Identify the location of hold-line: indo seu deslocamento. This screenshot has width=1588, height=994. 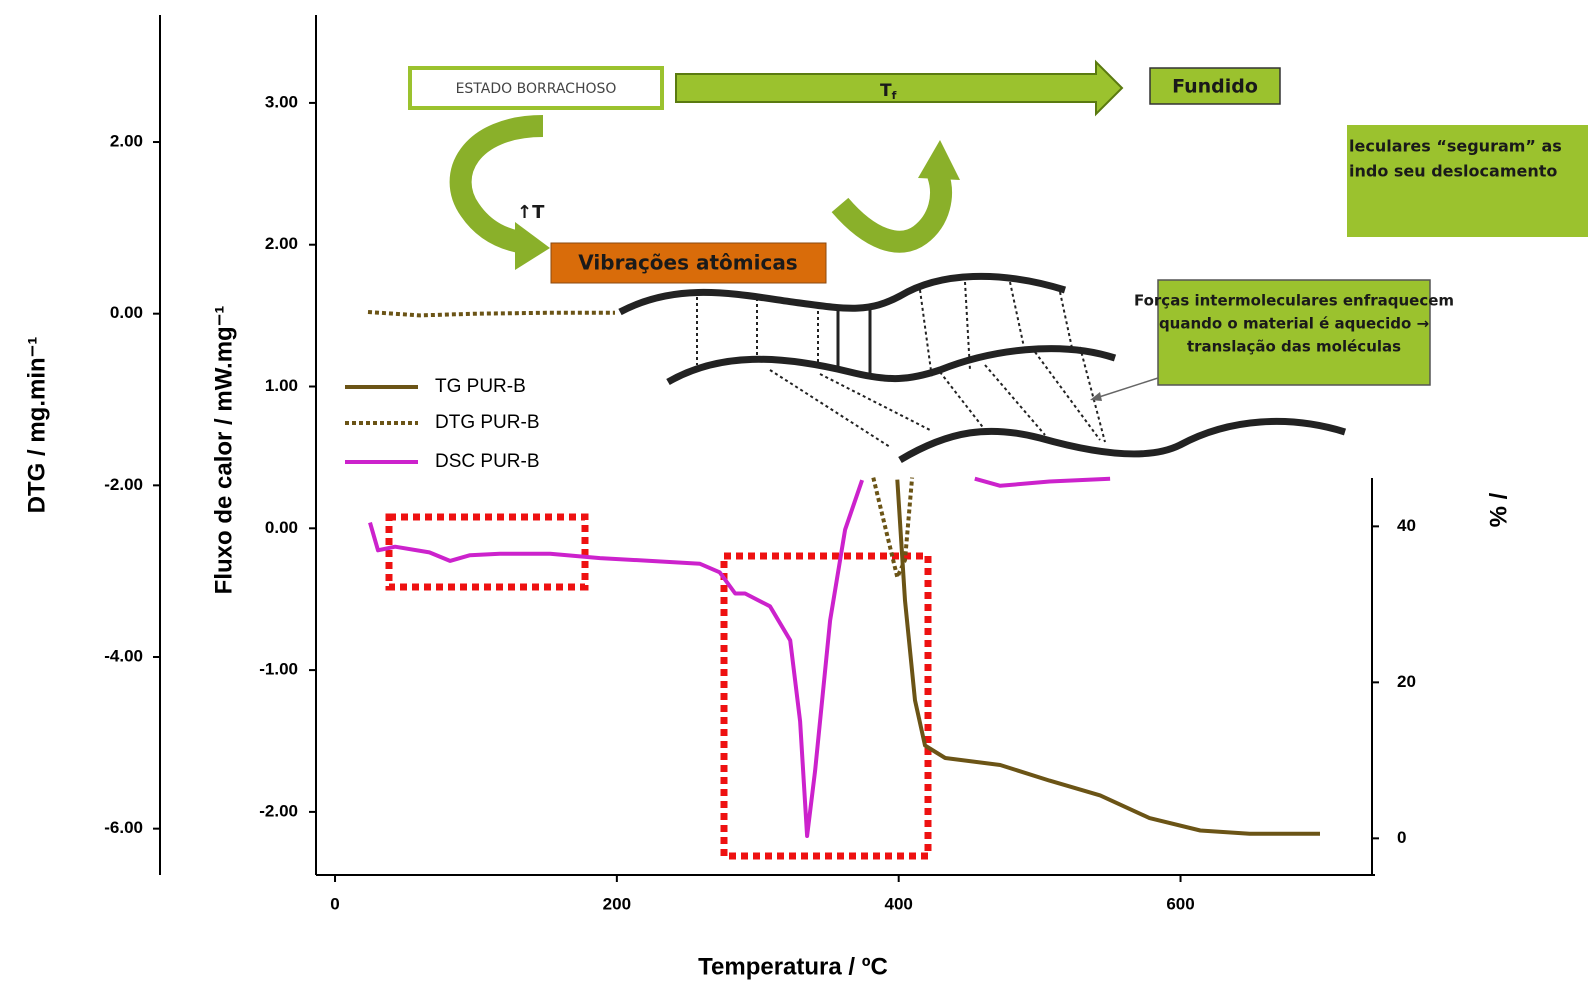
(1453, 171).